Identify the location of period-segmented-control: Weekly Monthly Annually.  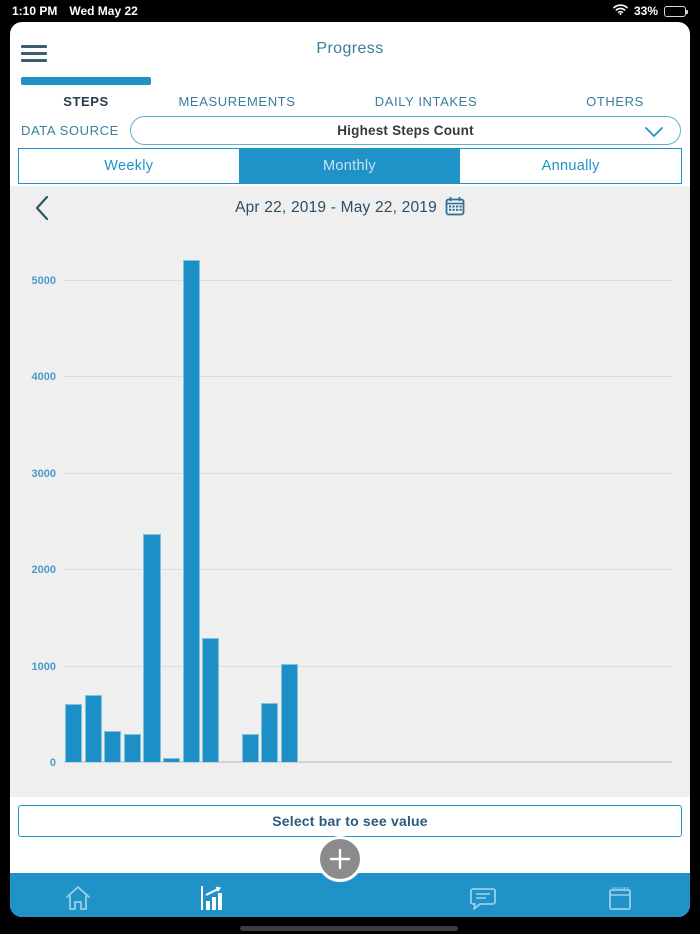
(350, 166).